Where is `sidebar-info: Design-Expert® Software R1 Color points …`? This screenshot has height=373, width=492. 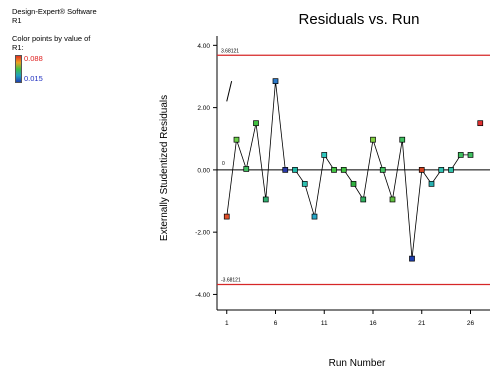 sidebar-info: Design-Expert® Software R1 Color points … is located at coordinates (54, 45).